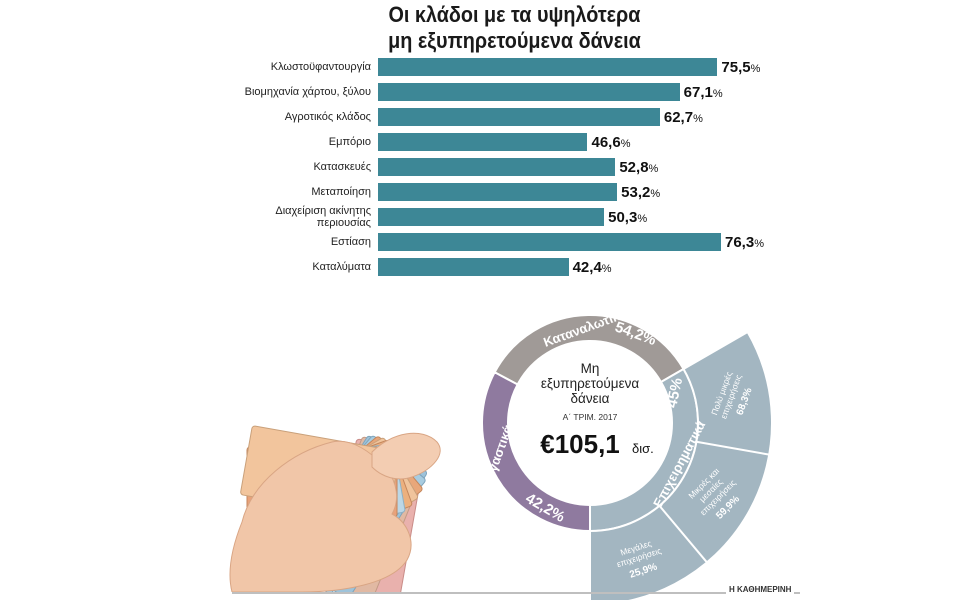  What do you see at coordinates (514, 14) in the screenshot?
I see `chart-title-line-1: Οι κλάδοι με τα υψηλότερα` at bounding box center [514, 14].